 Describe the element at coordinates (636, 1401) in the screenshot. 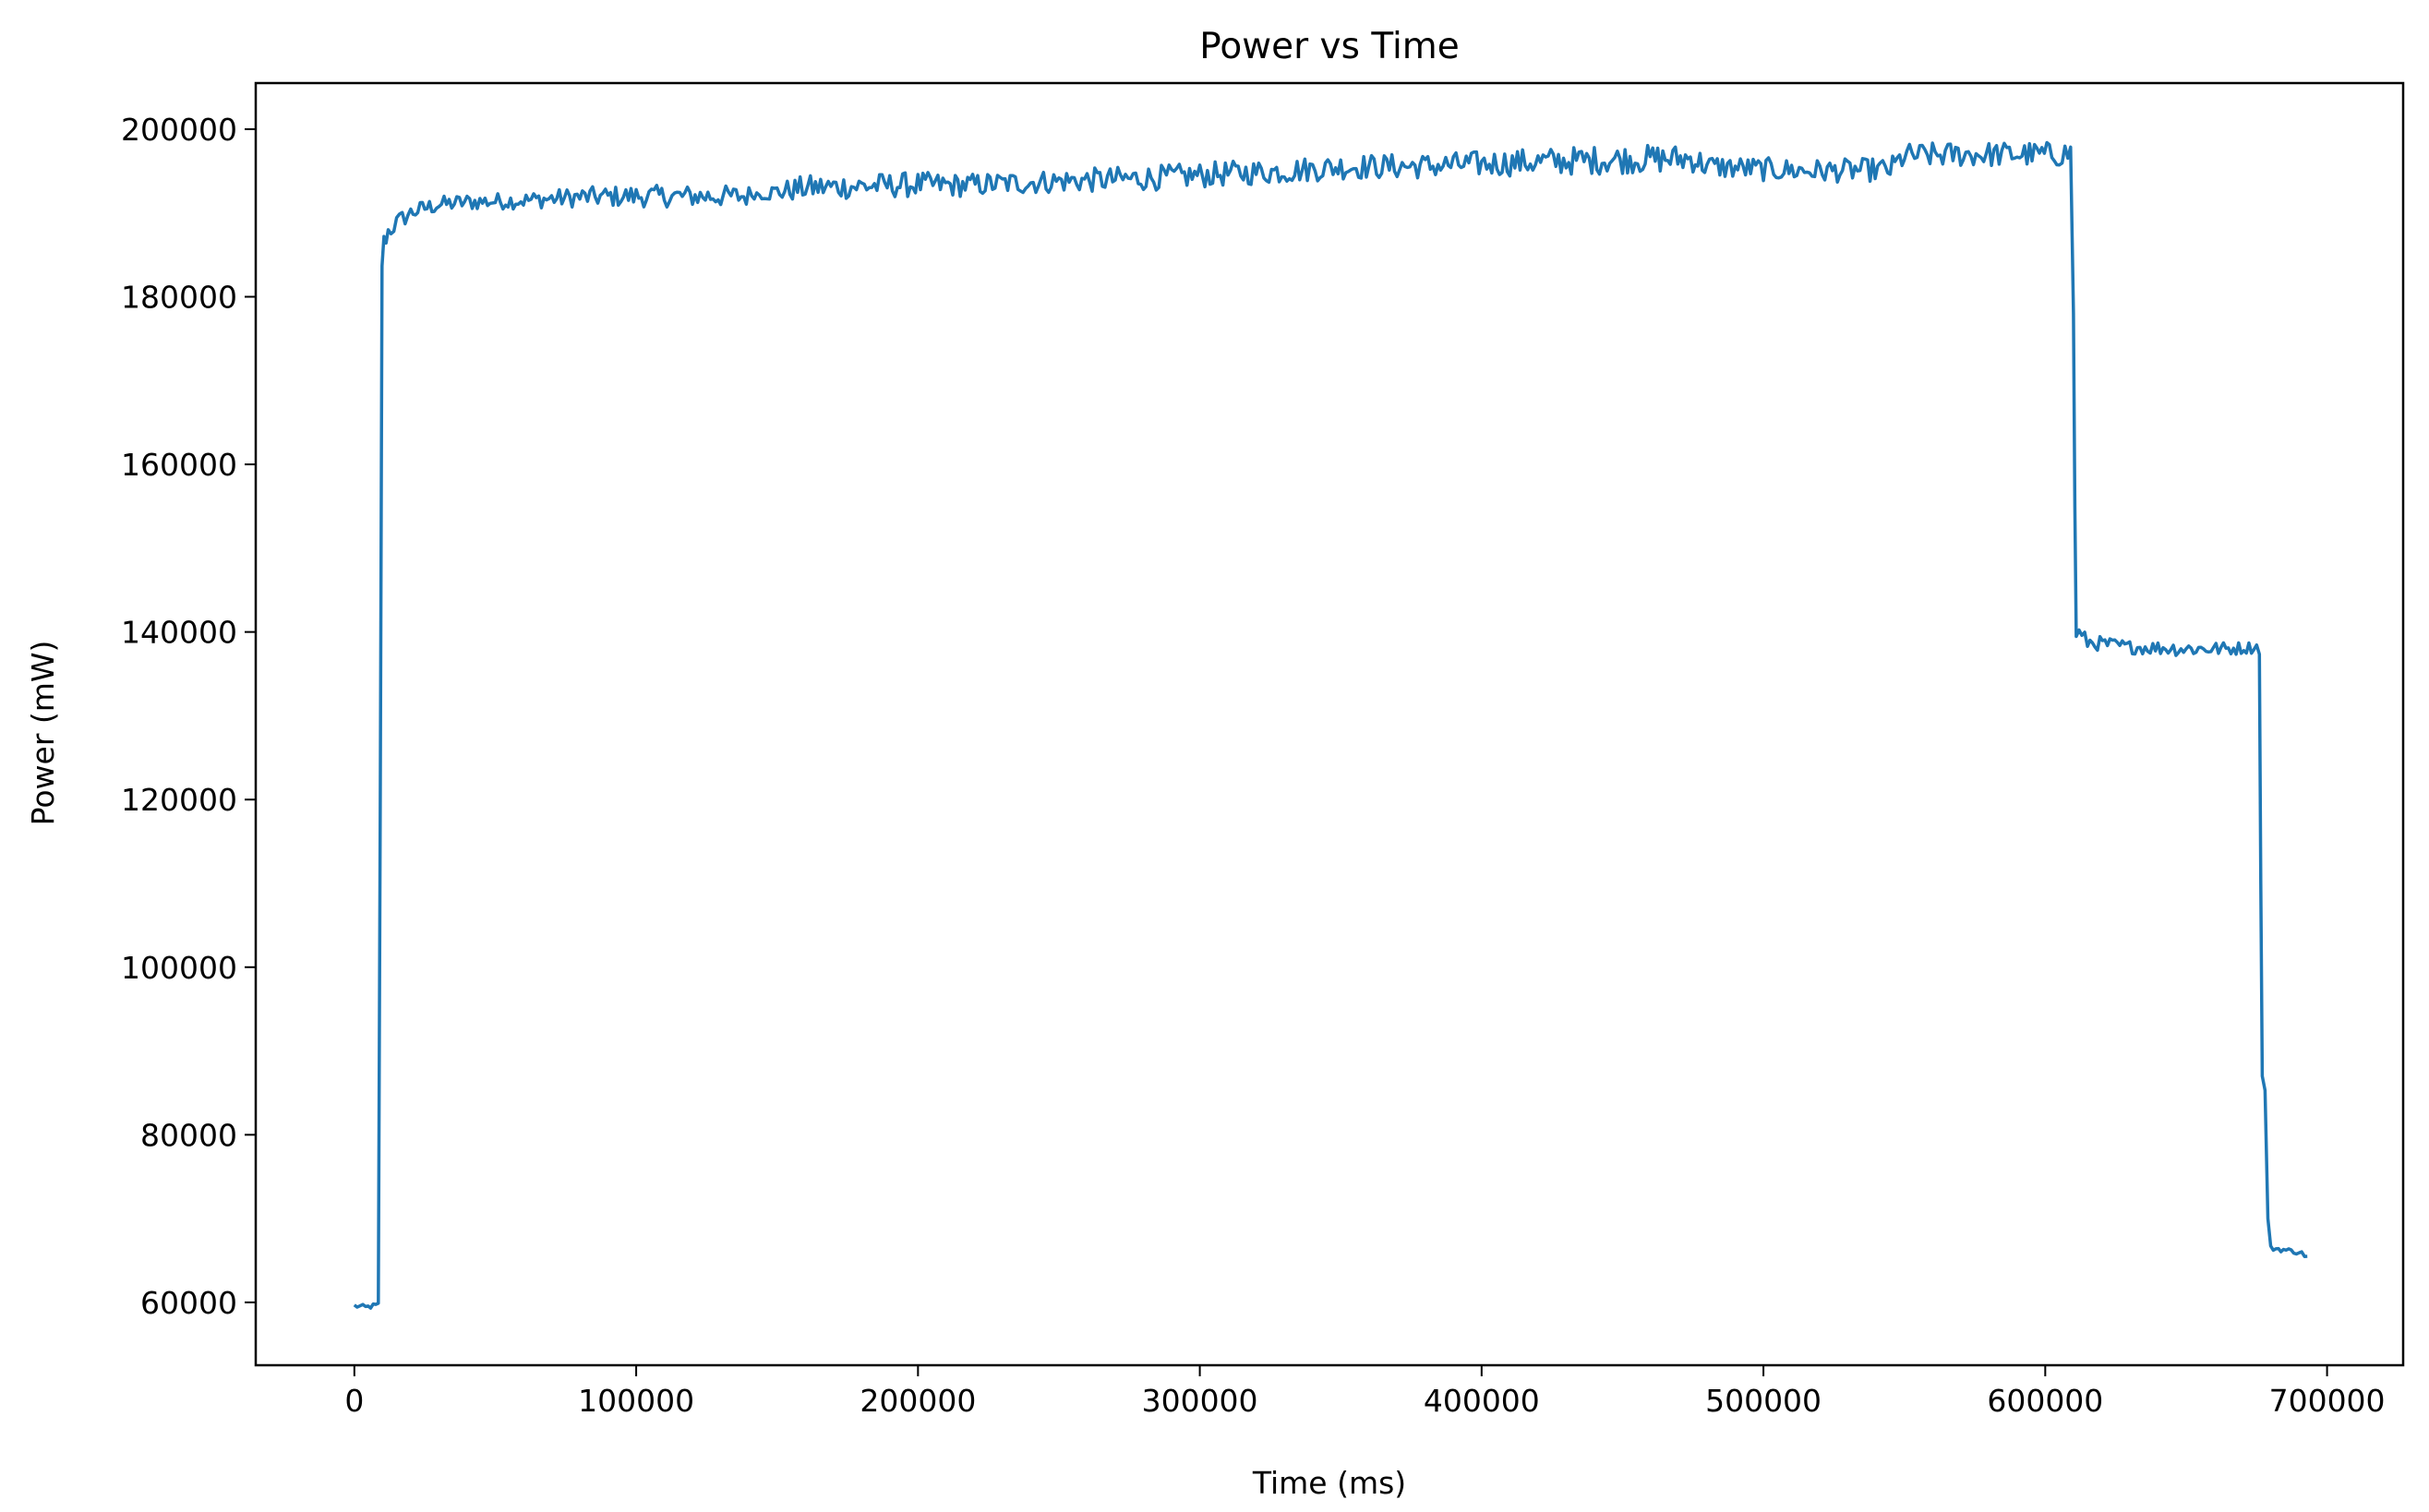

I see `x-tick-label: 100000` at that location.